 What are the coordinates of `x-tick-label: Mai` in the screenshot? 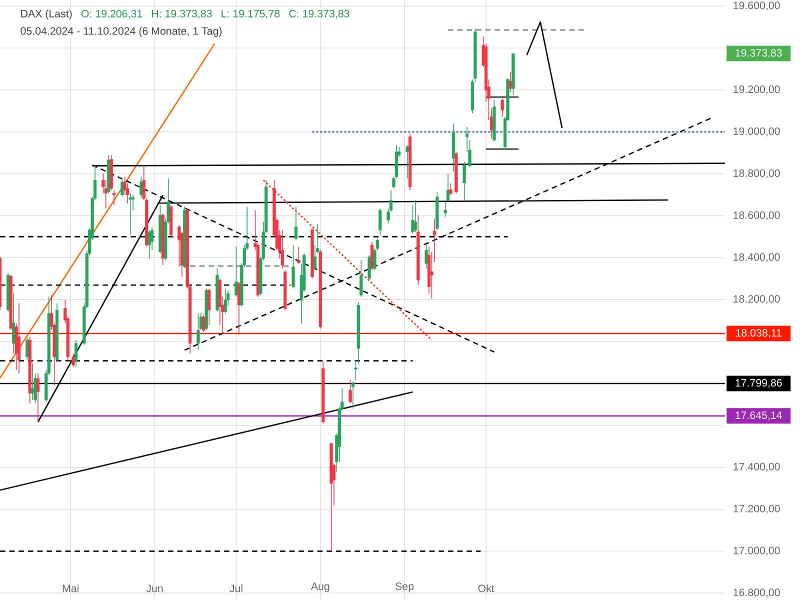 It's located at (70, 588).